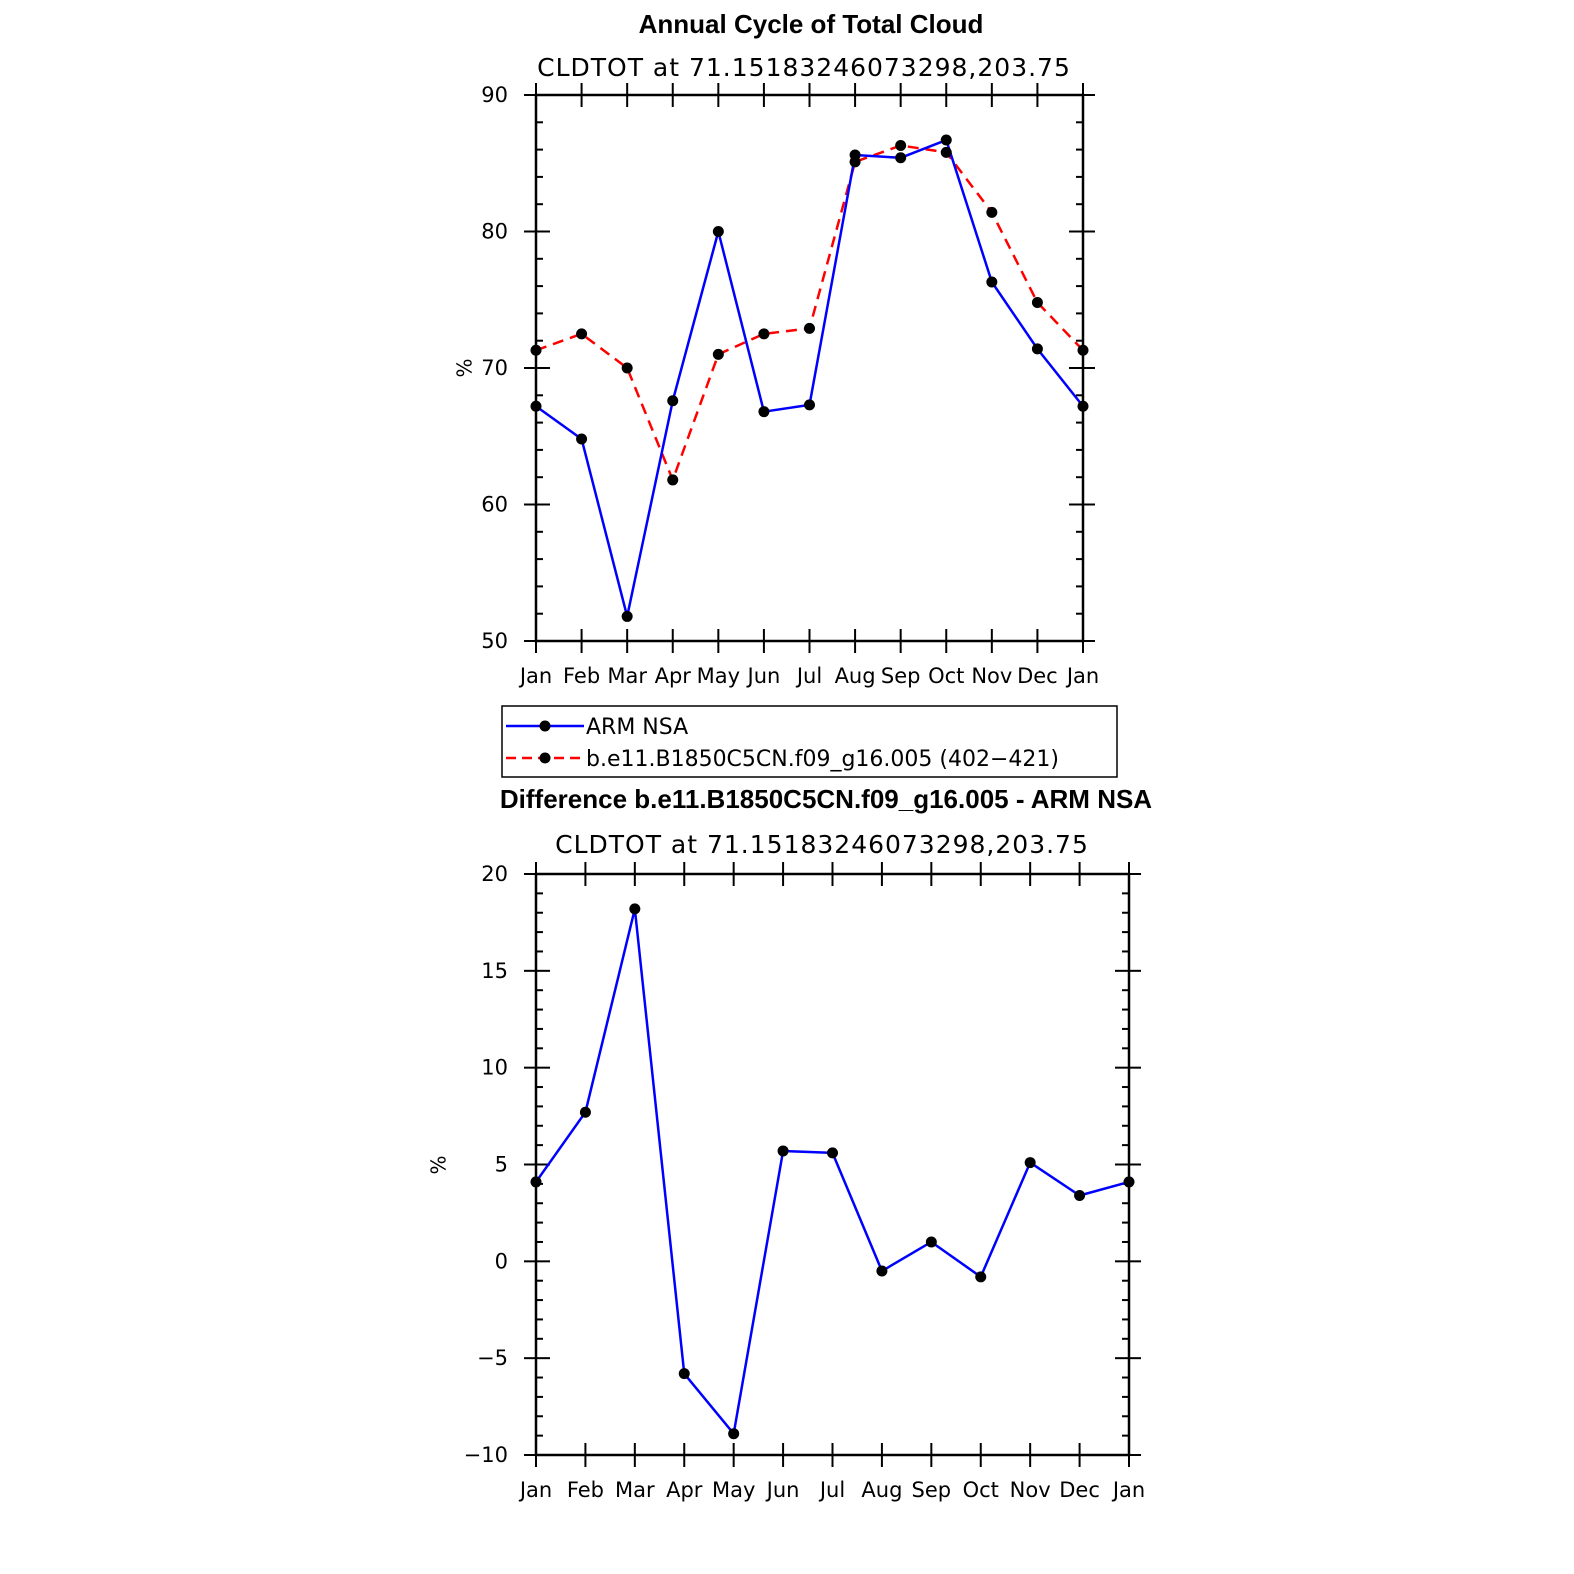 Image resolution: width=1574 pixels, height=1574 pixels. Describe the element at coordinates (811, 24) in the screenshot. I see `chart-title: Annual Cycle of Total Cloud` at that location.